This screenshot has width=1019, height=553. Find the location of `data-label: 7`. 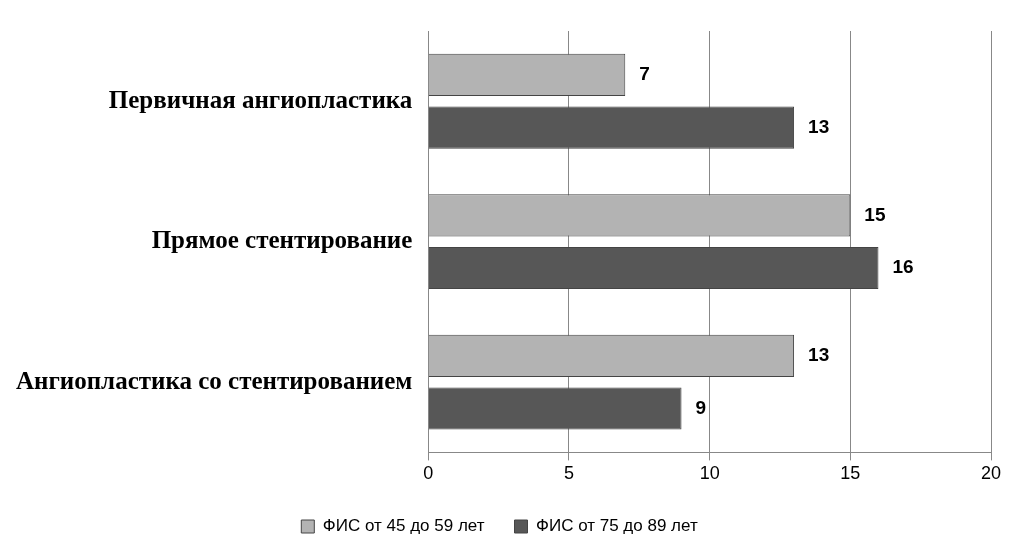

data-label: 7 is located at coordinates (644, 74).